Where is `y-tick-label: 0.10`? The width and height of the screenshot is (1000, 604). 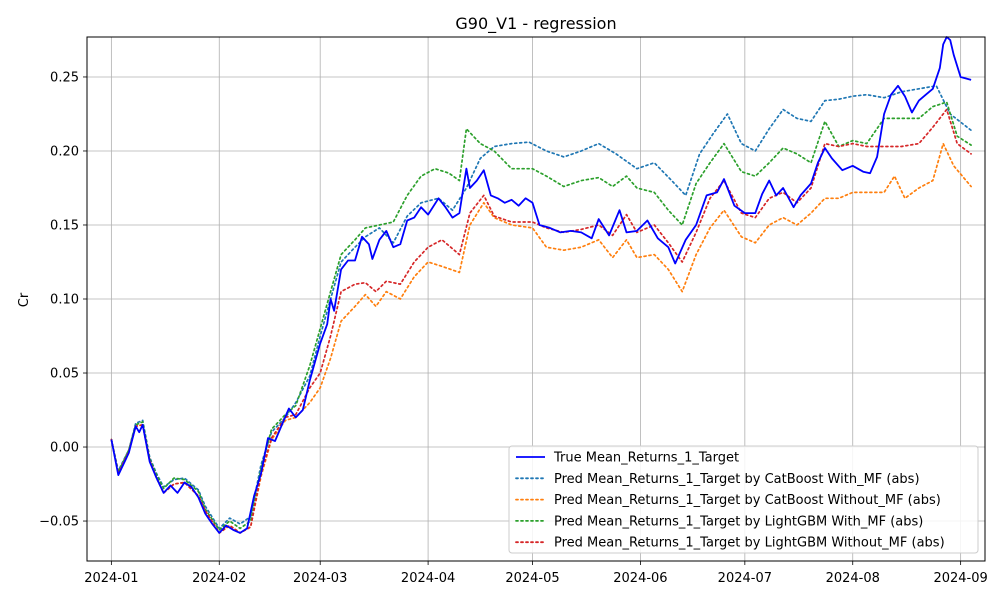
y-tick-label: 0.10 is located at coordinates (64, 300).